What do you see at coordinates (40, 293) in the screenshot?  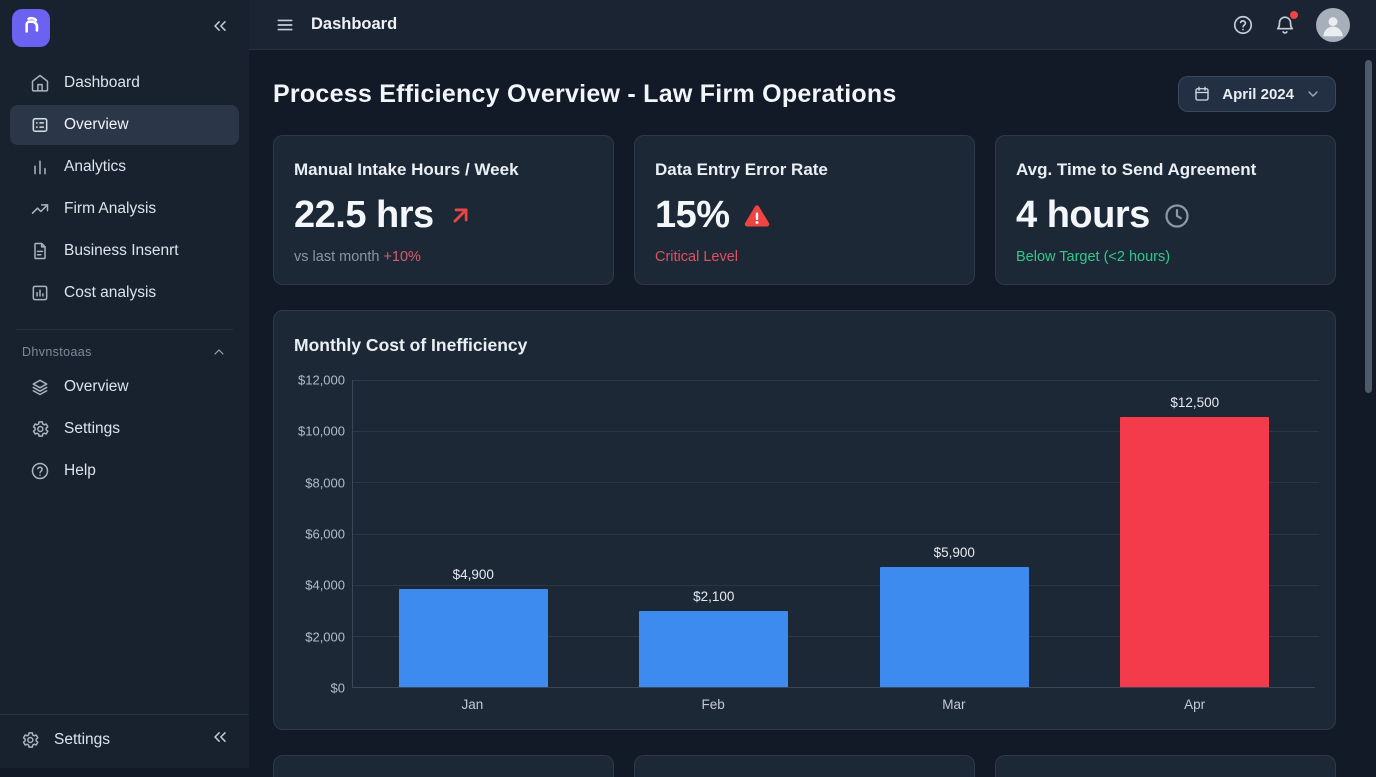 I see `chart-square-icon` at bounding box center [40, 293].